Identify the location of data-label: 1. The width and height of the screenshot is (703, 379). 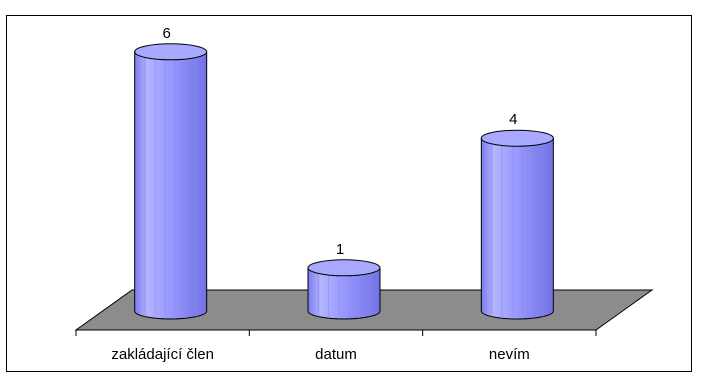
(340, 249).